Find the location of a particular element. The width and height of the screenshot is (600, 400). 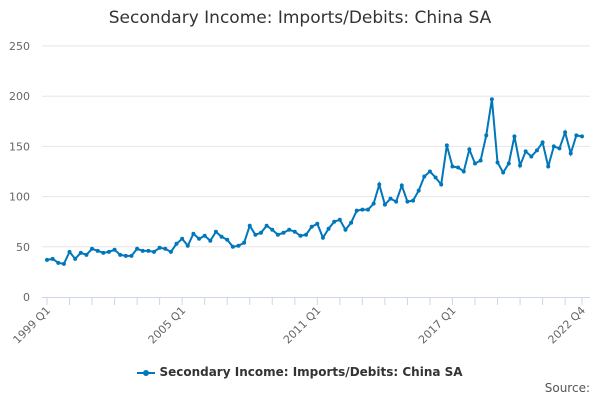

y-tick-label: 100 is located at coordinates (19, 197).